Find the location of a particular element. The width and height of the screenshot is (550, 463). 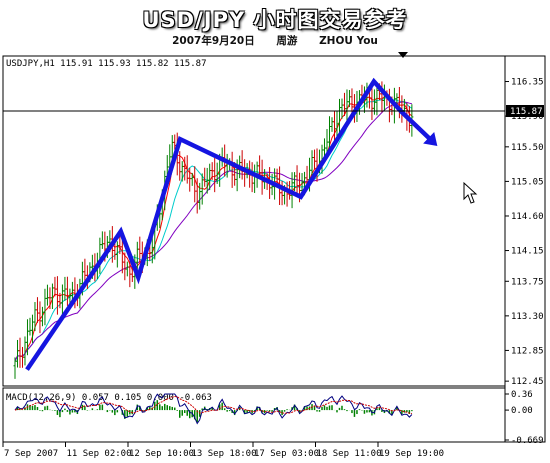

macd-signal-line is located at coordinates (213, 404).